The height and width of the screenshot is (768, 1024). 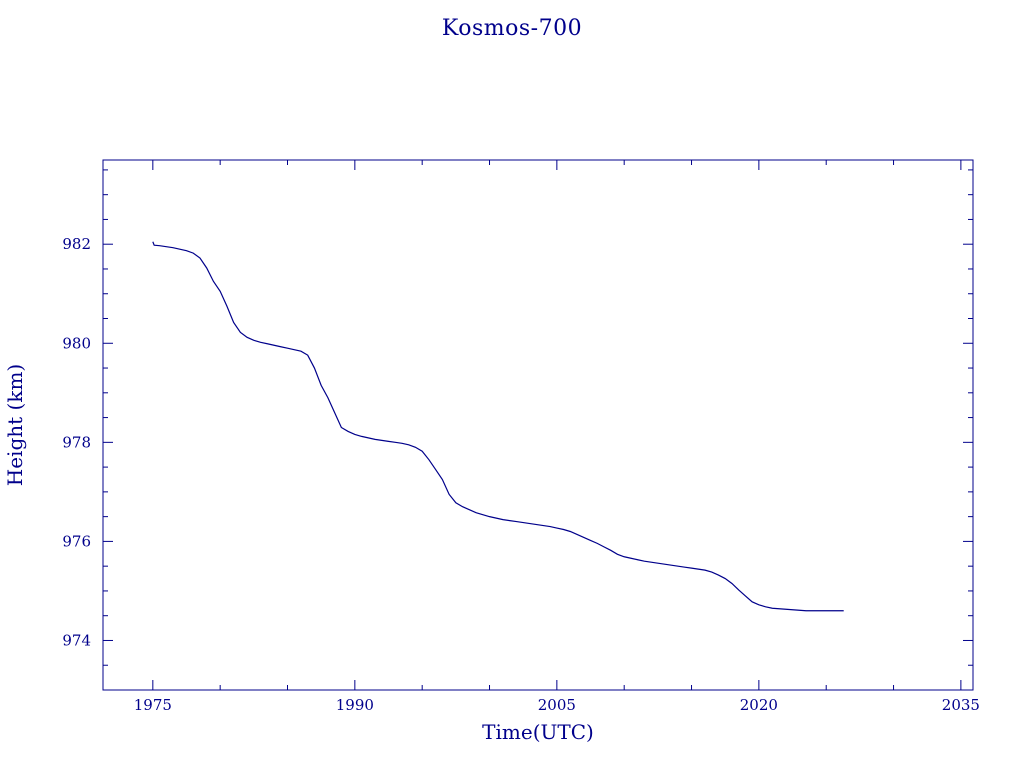 I want to click on x-tick-label: 2005, so click(x=557, y=705).